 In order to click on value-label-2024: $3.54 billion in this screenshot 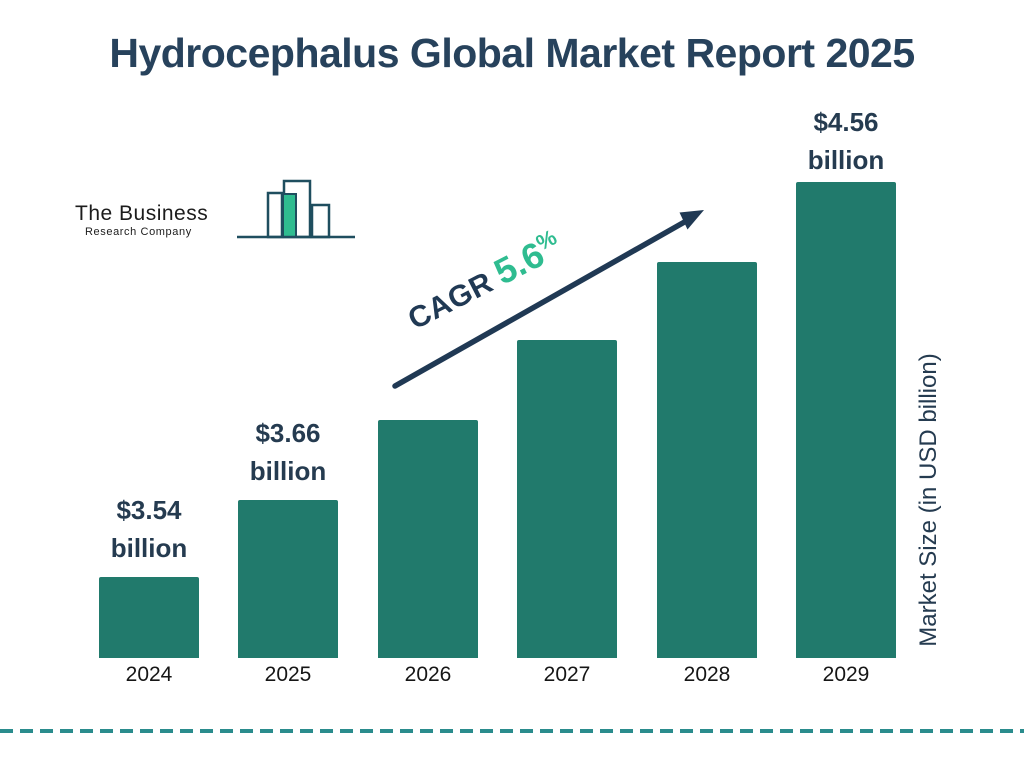, I will do `click(149, 529)`.